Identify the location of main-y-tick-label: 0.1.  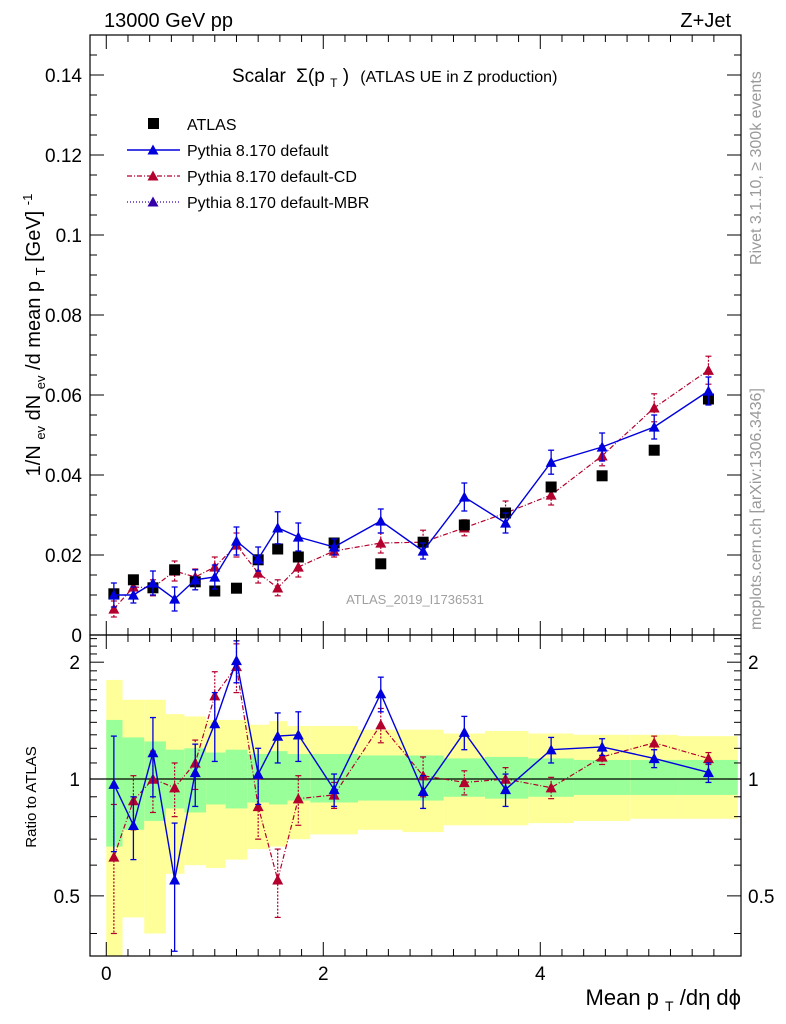
(69, 236).